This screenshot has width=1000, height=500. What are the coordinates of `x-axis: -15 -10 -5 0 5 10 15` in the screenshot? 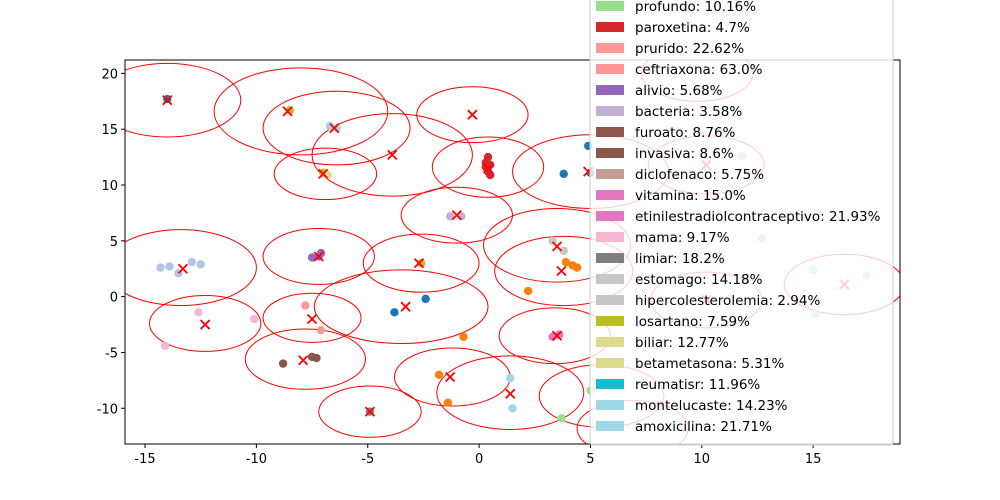 It's located at (477, 455).